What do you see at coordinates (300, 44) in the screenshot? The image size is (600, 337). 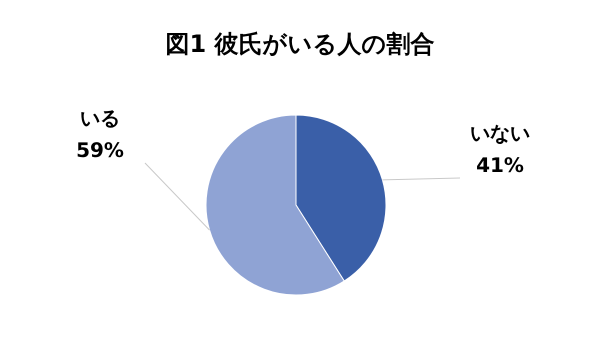 I see `title: 図1 彼氏がいる人の割合` at bounding box center [300, 44].